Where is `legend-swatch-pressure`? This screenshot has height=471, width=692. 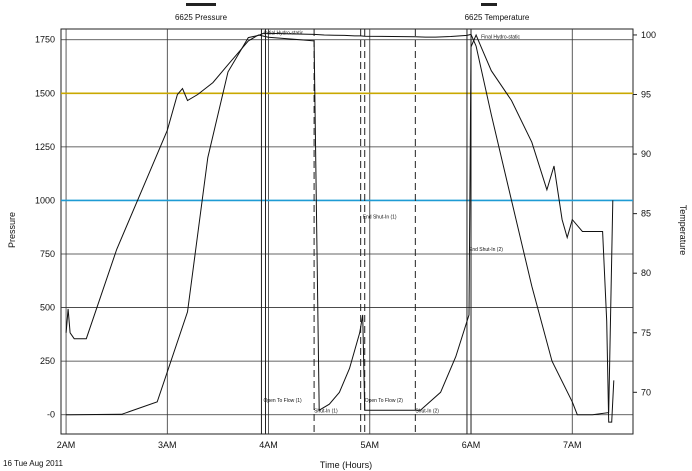
legend-swatch-pressure is located at coordinates (201, 4).